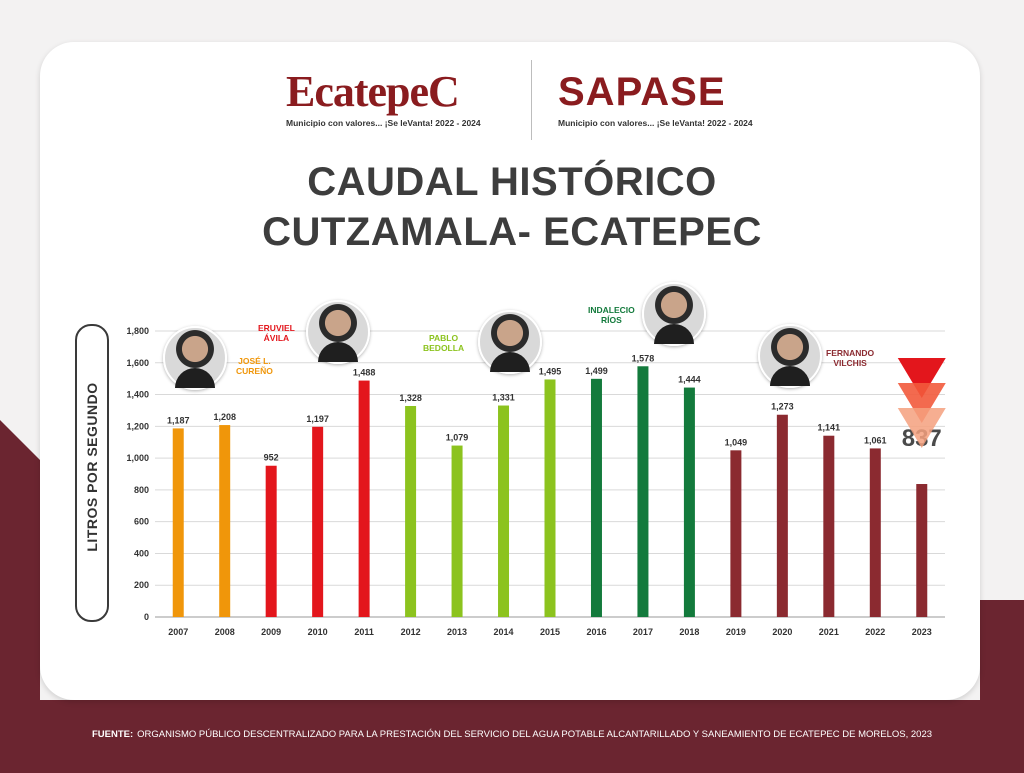 The height and width of the screenshot is (773, 1024). What do you see at coordinates (689, 380) in the screenshot?
I see `data-label: 1,444` at bounding box center [689, 380].